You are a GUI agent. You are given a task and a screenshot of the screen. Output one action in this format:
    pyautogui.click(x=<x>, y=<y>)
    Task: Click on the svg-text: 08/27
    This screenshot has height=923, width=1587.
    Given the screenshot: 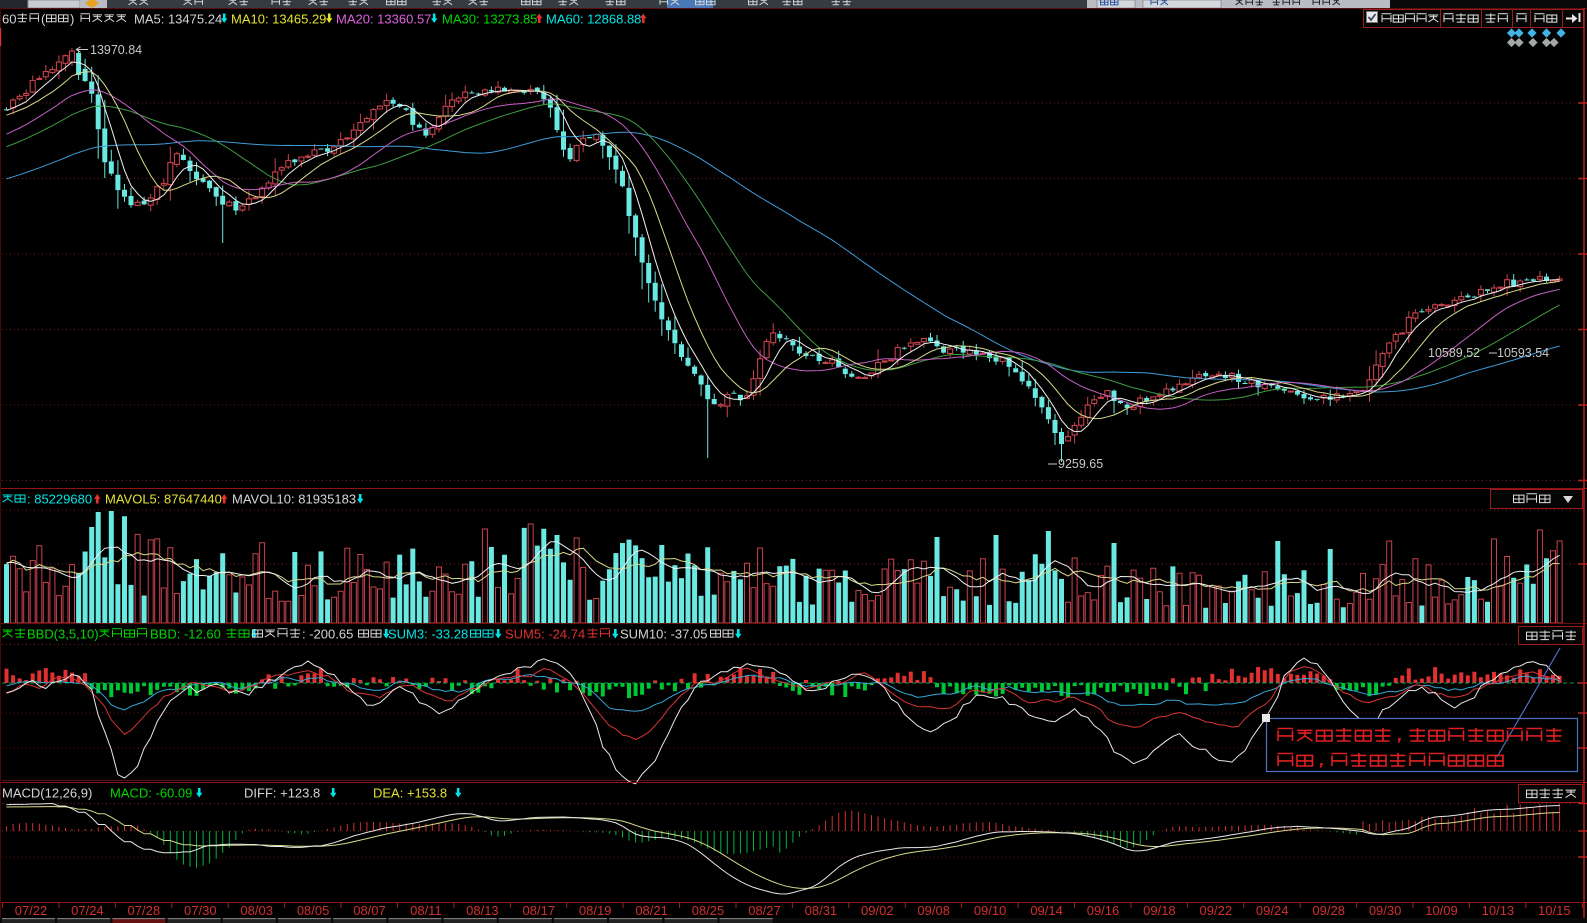 What is the action you would take?
    pyautogui.click(x=764, y=910)
    